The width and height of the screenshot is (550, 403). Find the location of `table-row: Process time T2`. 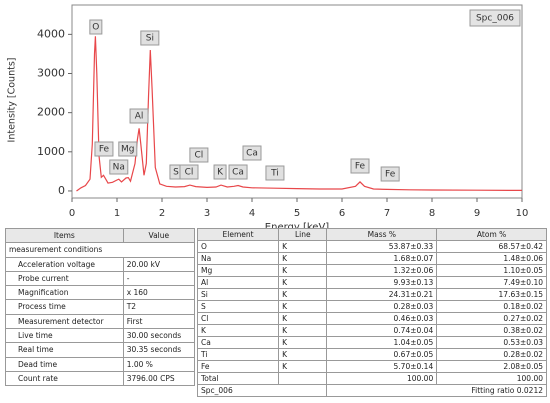

table-row: Process time T2 is located at coordinates (100, 307).